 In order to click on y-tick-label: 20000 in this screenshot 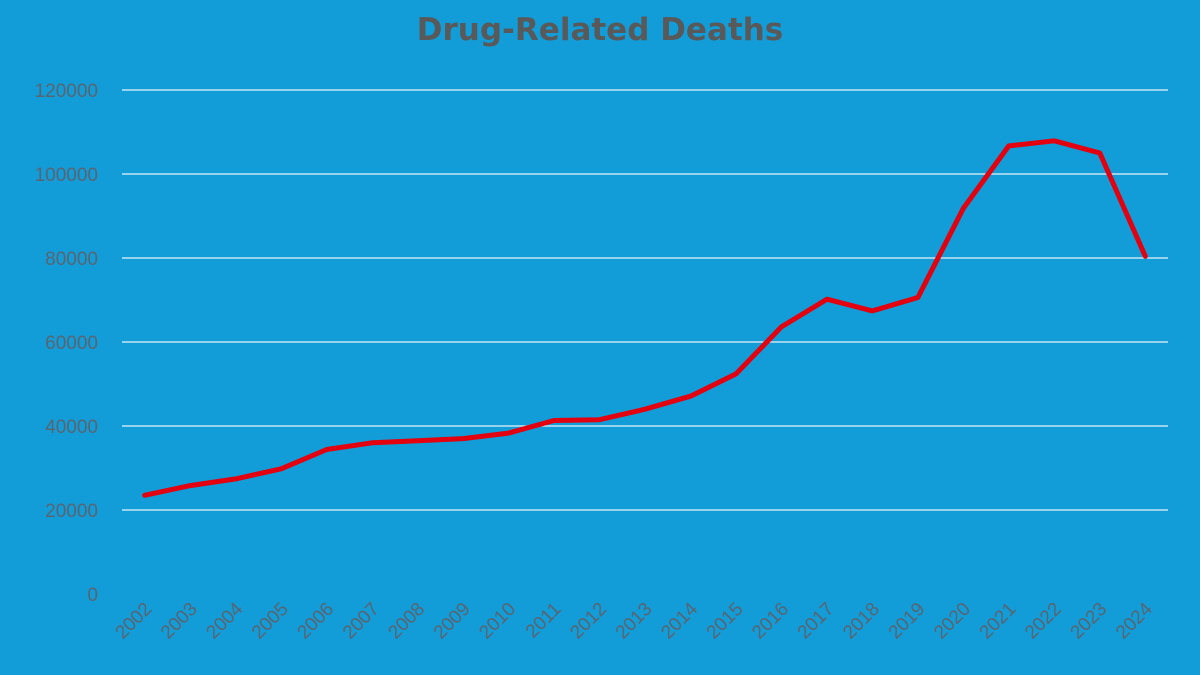, I will do `click(71, 511)`.